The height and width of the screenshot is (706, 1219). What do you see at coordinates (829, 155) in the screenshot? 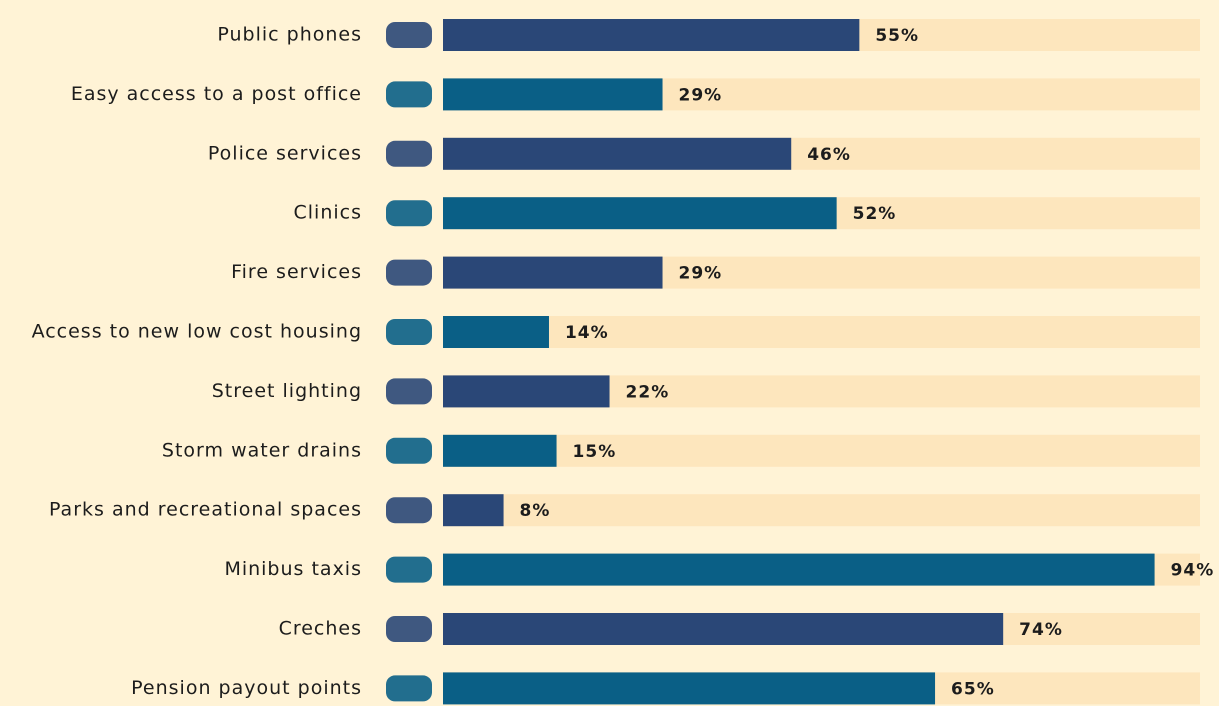
I see `value-label: 46%` at bounding box center [829, 155].